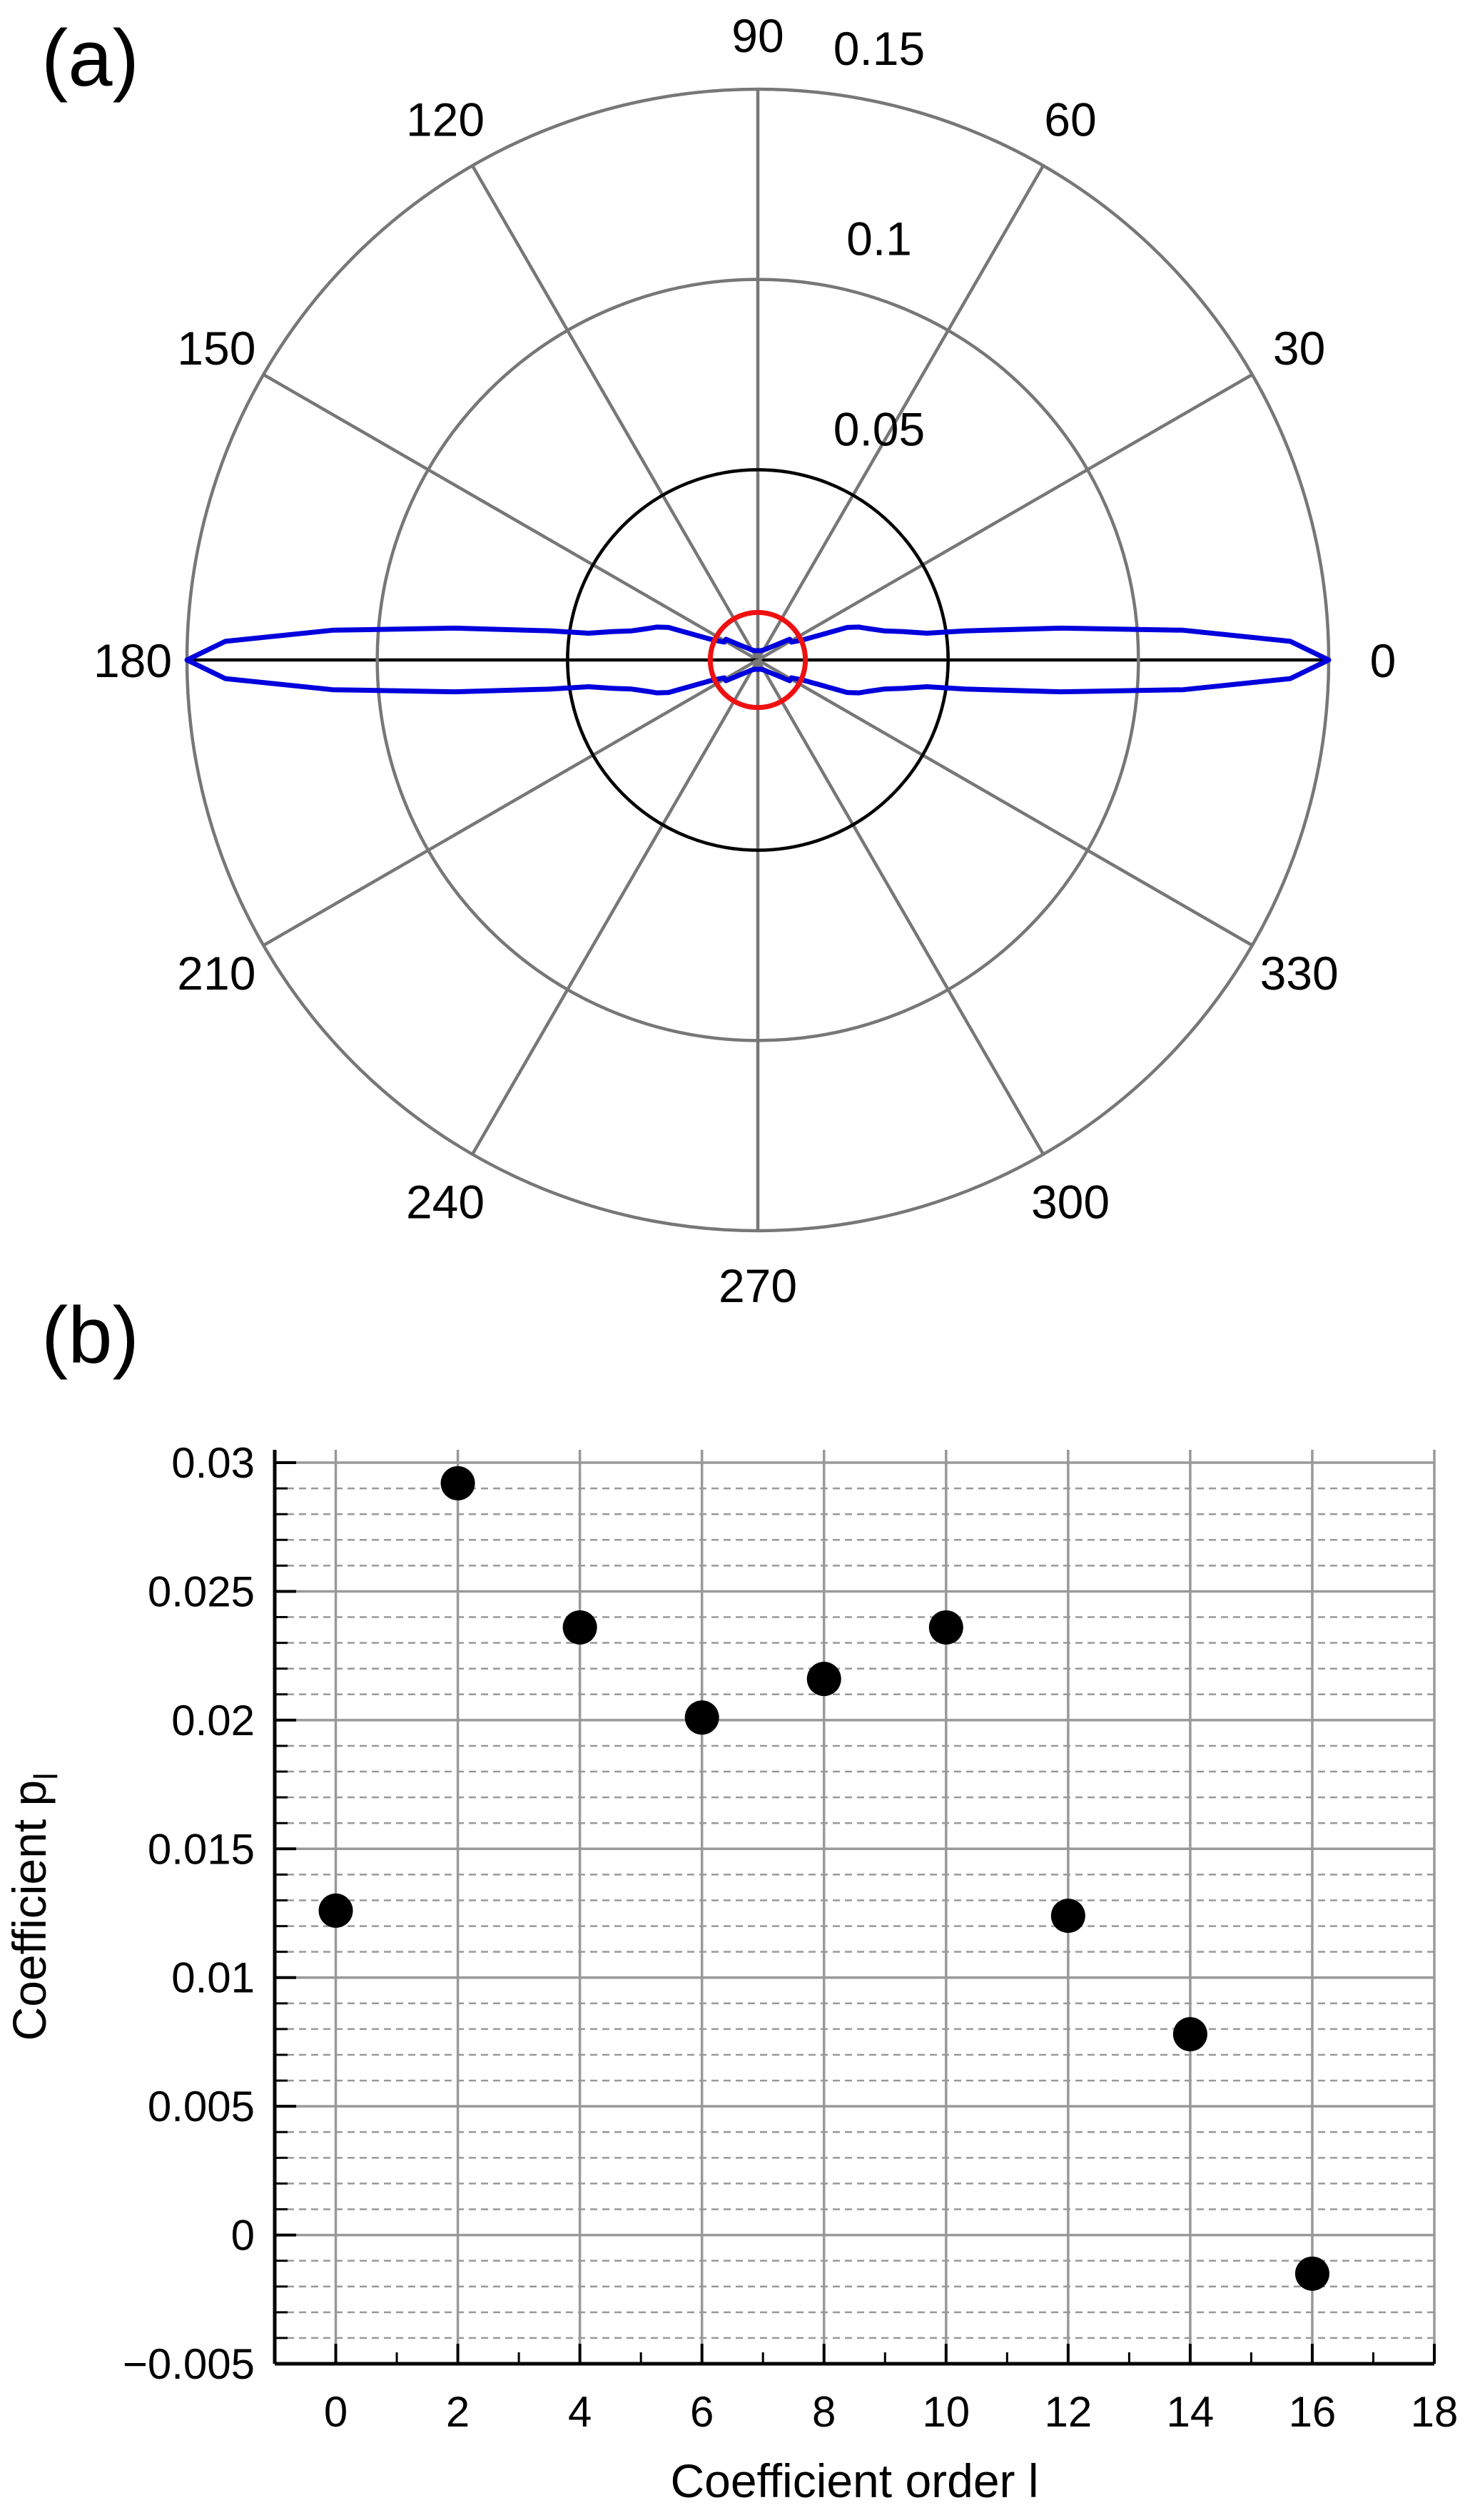 The height and width of the screenshot is (2520, 1475). Describe the element at coordinates (1299, 973) in the screenshot. I see `polar-angle-label-330: 330` at that location.